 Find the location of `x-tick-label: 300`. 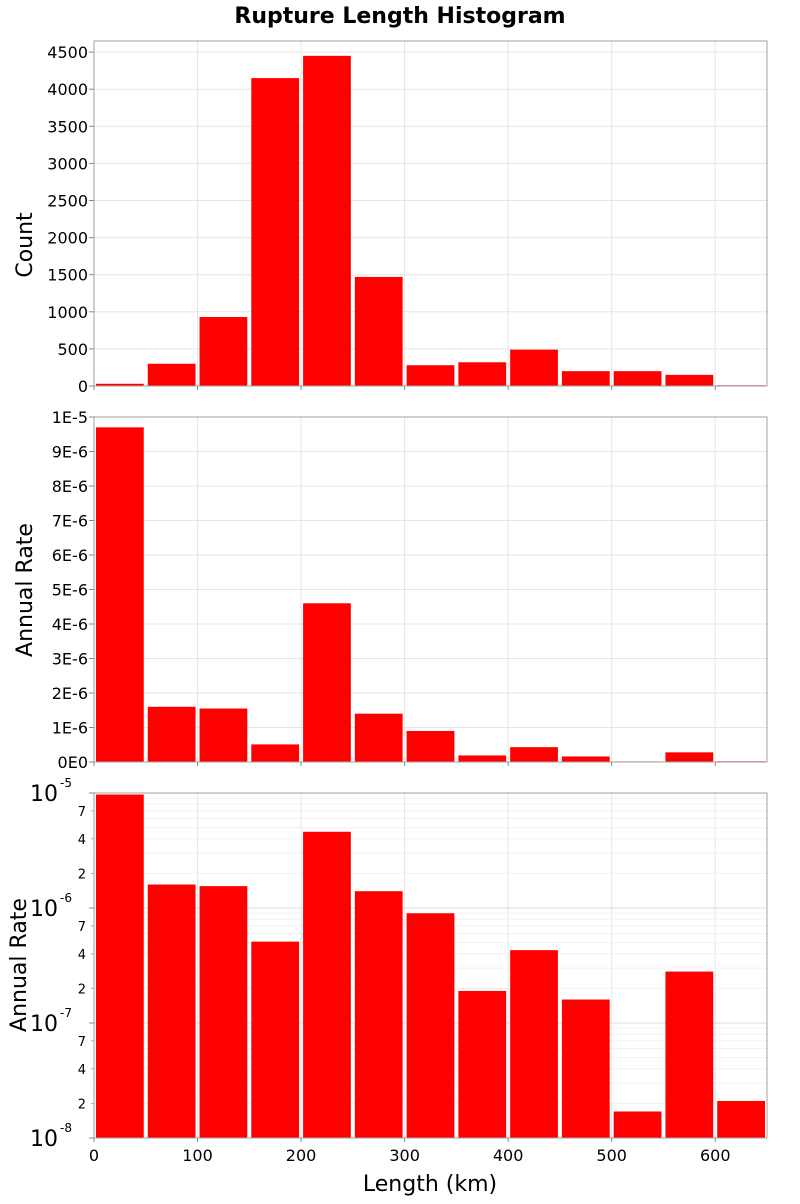

x-tick-label: 300 is located at coordinates (404, 1155).